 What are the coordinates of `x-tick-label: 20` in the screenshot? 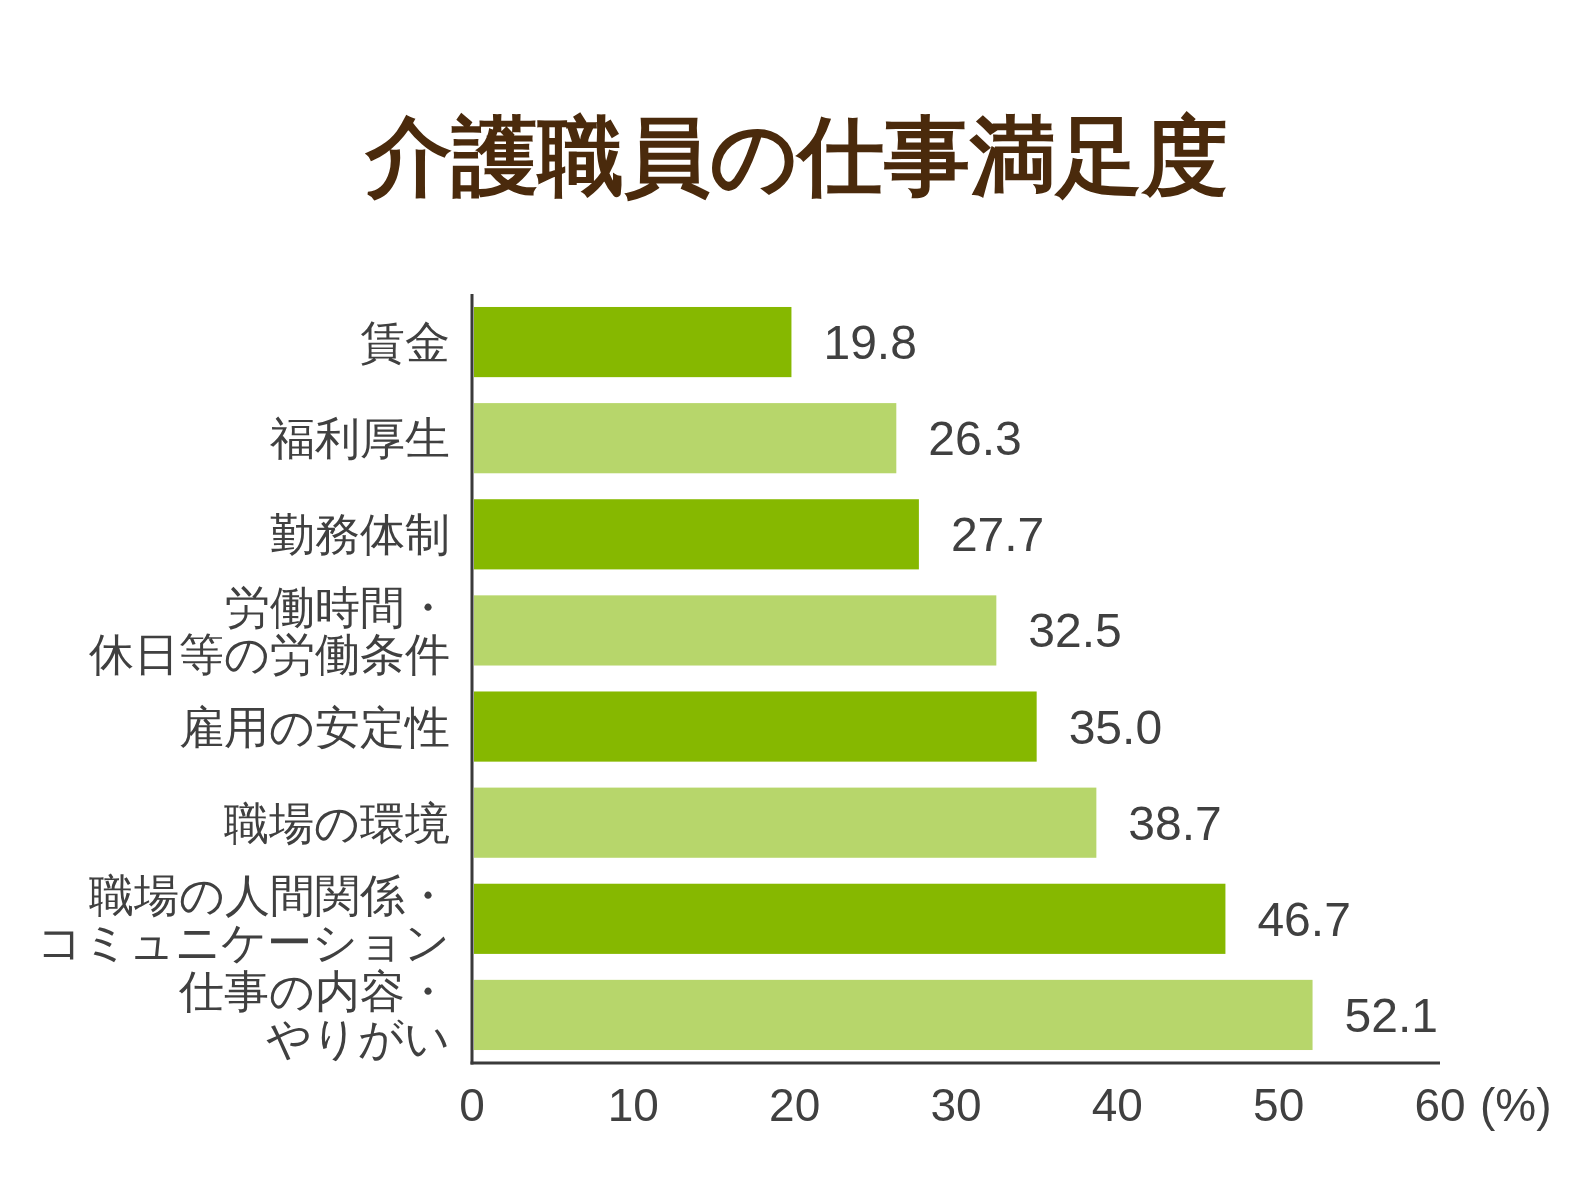 It's located at (795, 1105).